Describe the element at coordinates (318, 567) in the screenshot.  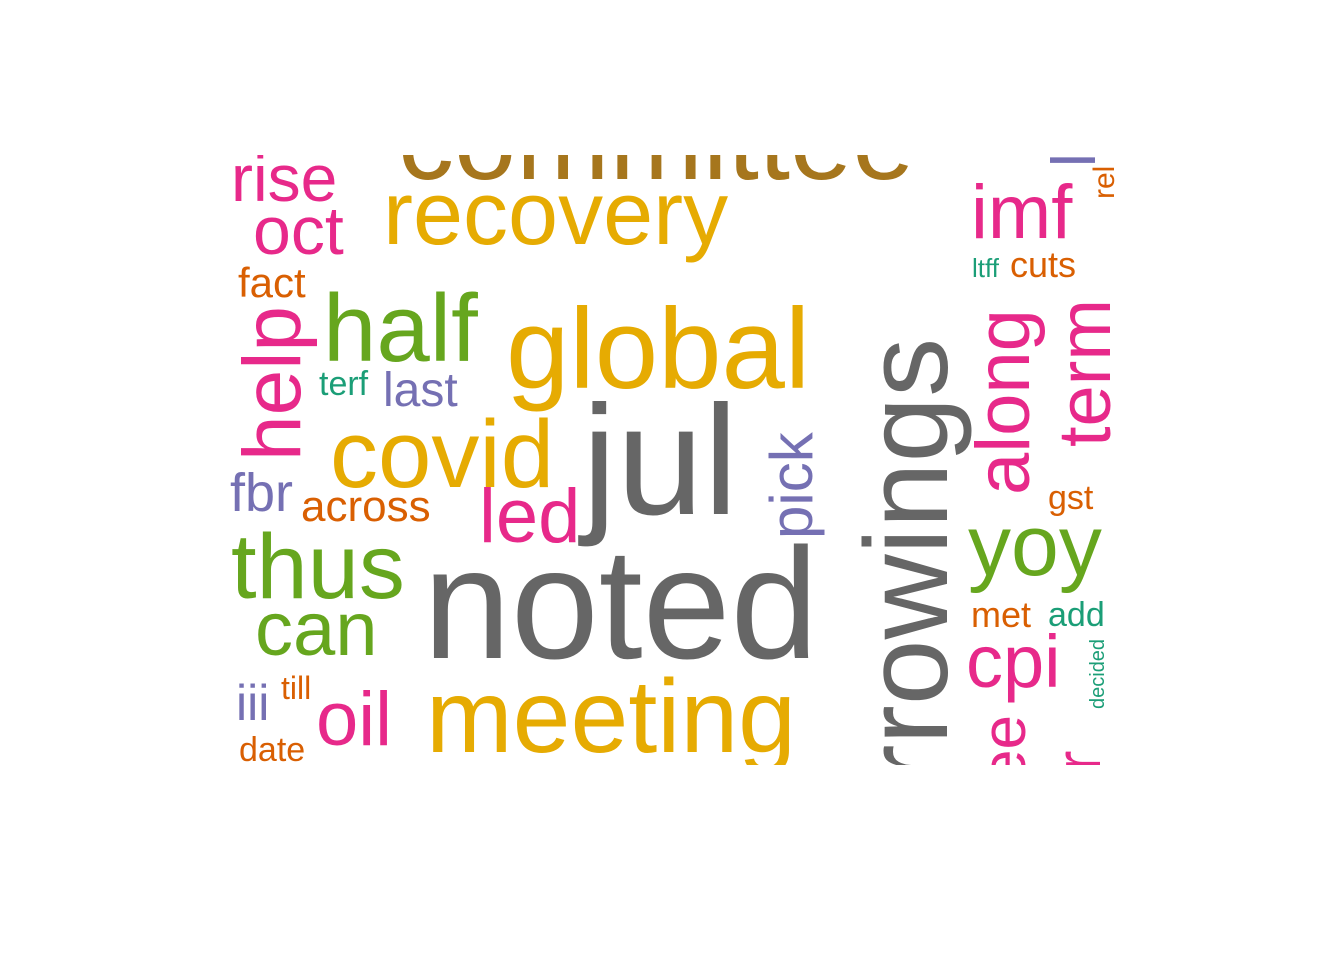
I see `word-thus: thus` at that location.